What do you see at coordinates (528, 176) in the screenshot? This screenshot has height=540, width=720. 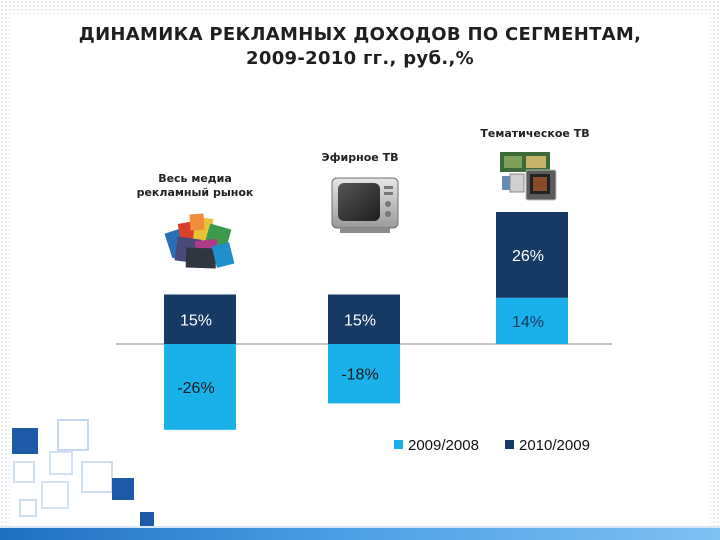 I see `thematic-tv-screens-icon` at bounding box center [528, 176].